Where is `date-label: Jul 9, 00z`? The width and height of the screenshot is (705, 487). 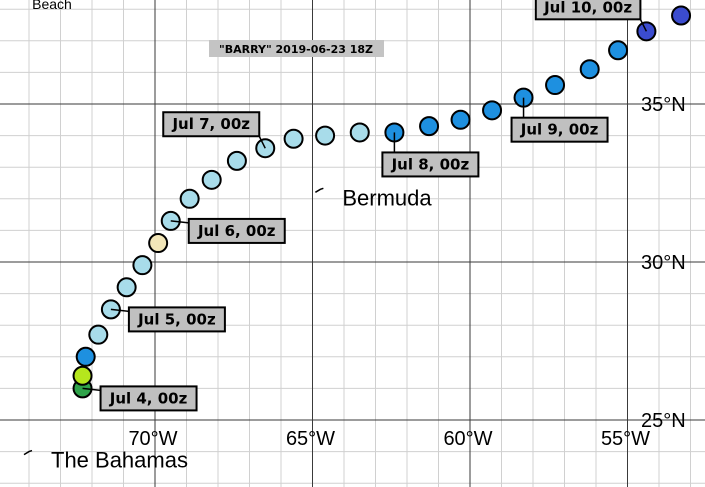
date-label: Jul 9, 00z is located at coordinates (559, 130).